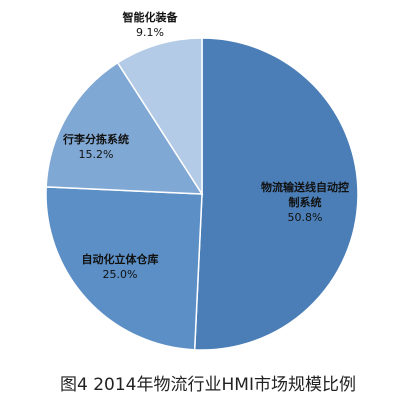 The width and height of the screenshot is (416, 402). Describe the element at coordinates (96, 154) in the screenshot. I see `value-label: 15.2%` at that location.